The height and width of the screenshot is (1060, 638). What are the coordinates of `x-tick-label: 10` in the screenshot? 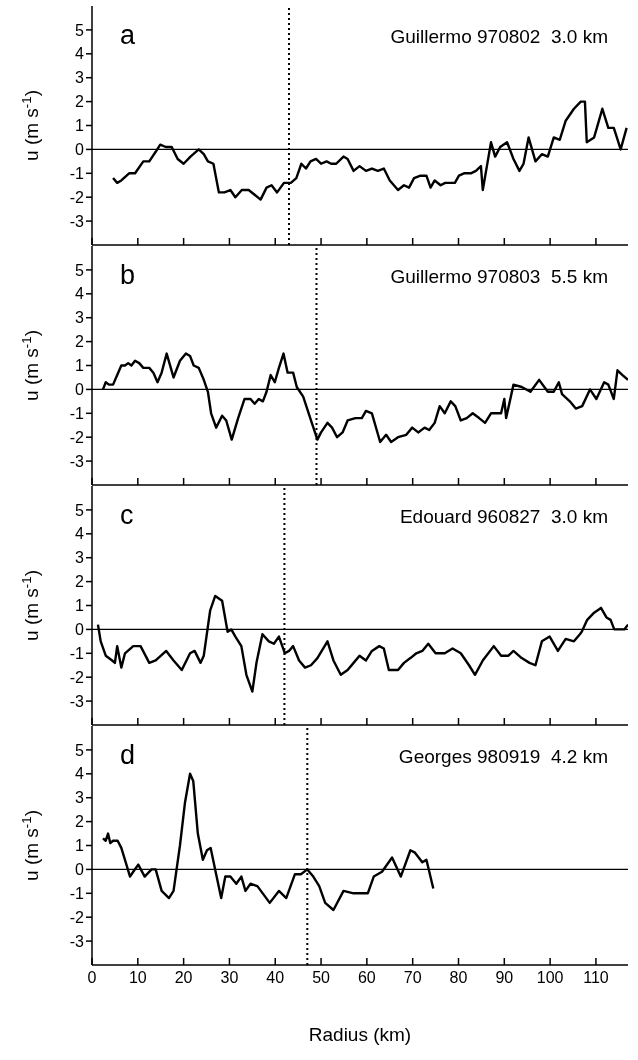 It's located at (137, 978).